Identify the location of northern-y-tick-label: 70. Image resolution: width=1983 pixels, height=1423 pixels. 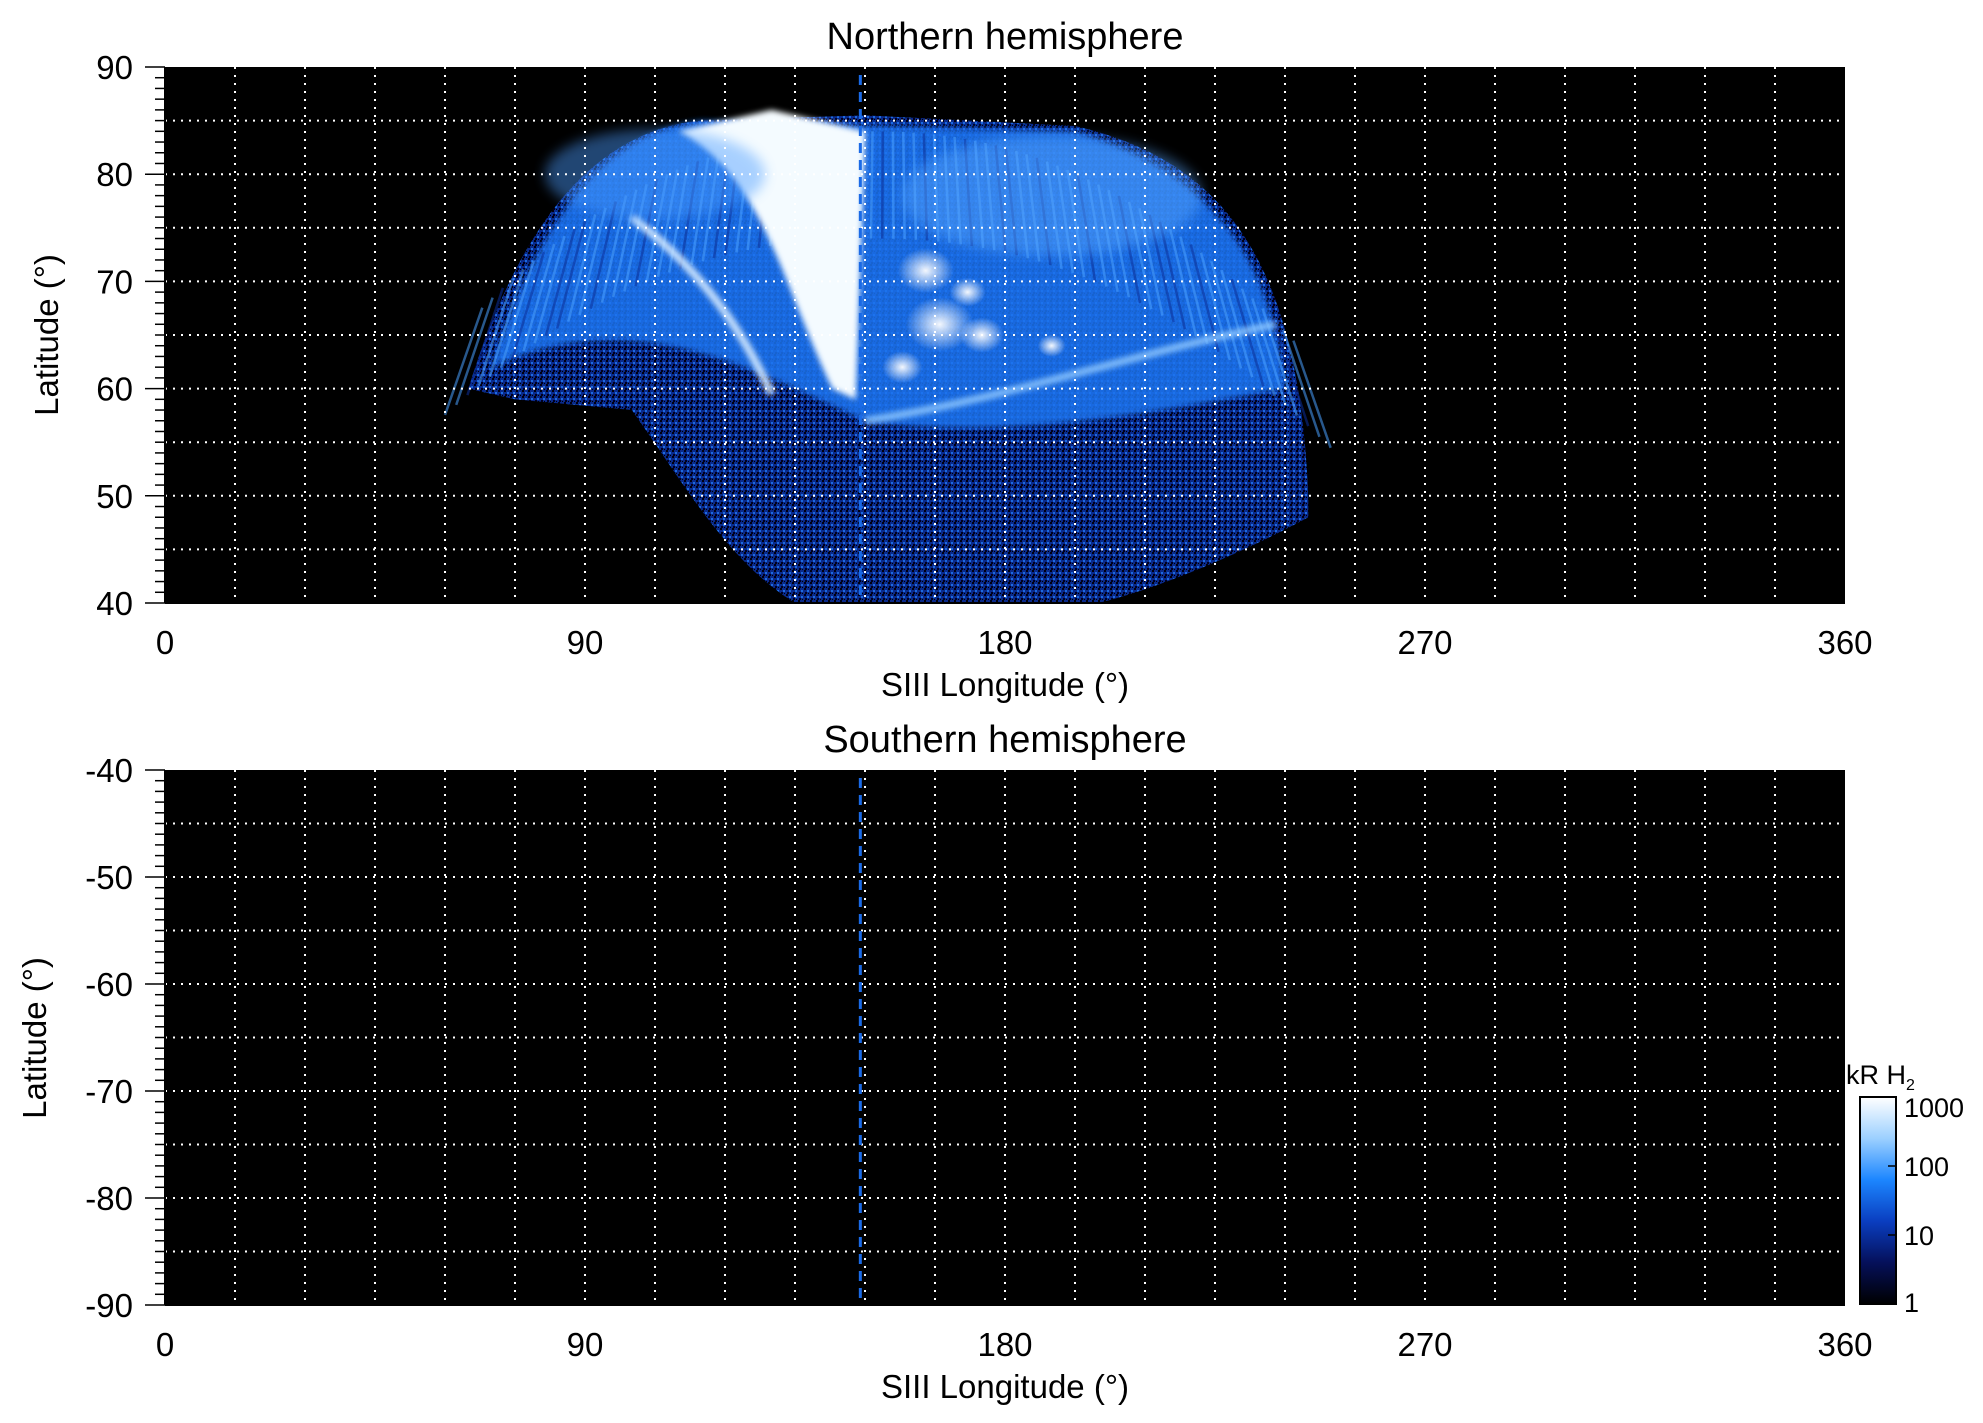
(114, 281).